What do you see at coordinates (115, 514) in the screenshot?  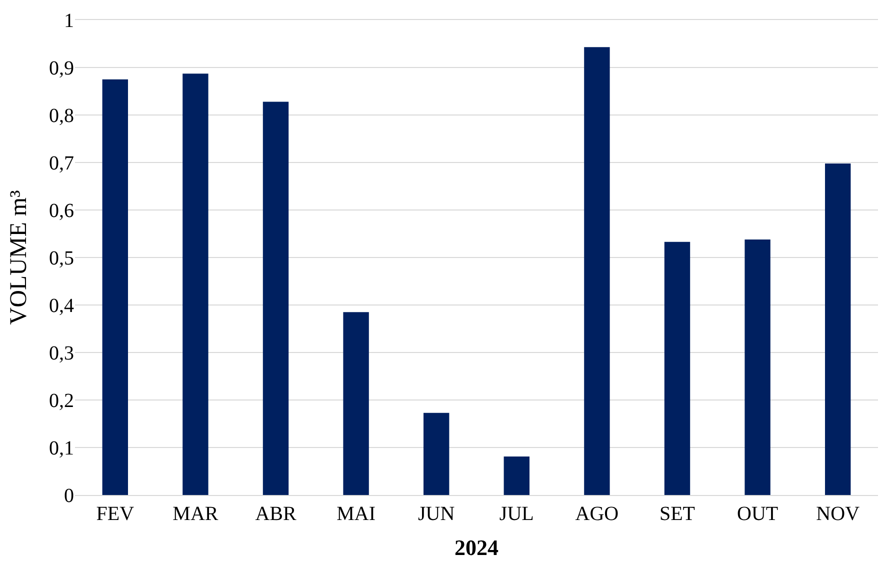 I see `x-tick-label: FEV` at bounding box center [115, 514].